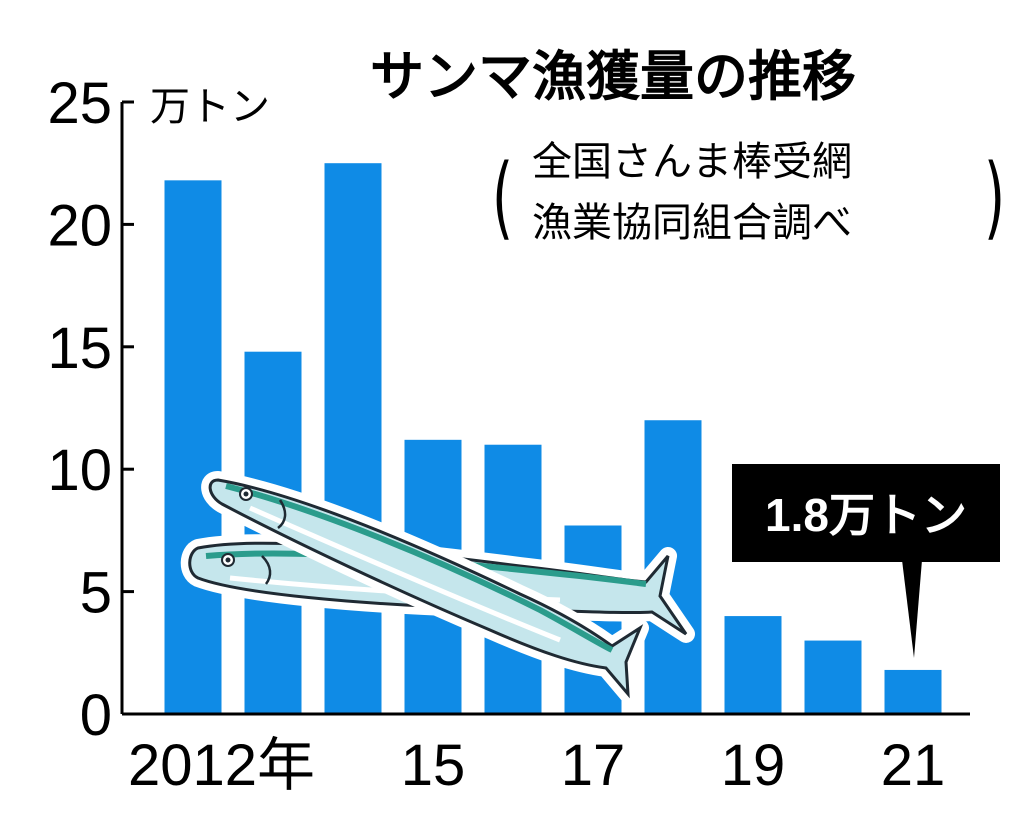 Image resolution: width=1024 pixels, height=814 pixels. Describe the element at coordinates (912, 609) in the screenshot. I see `callout-pointer` at that location.